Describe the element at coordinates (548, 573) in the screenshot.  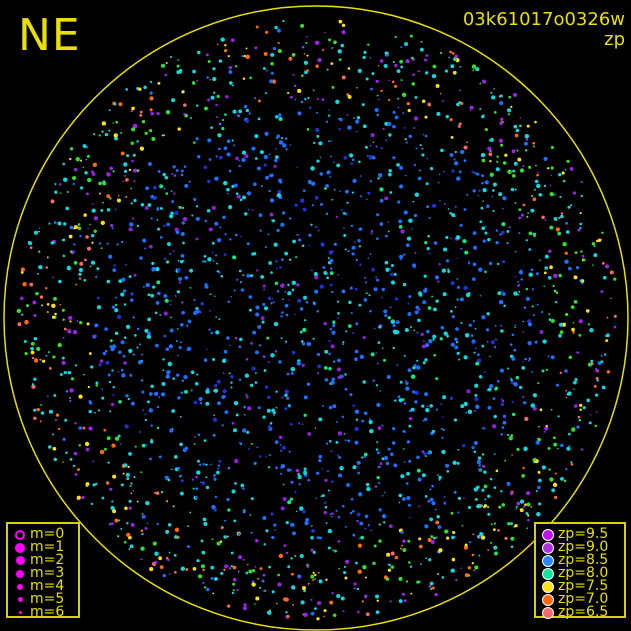
I see `zeropoint-color-icon` at that location.